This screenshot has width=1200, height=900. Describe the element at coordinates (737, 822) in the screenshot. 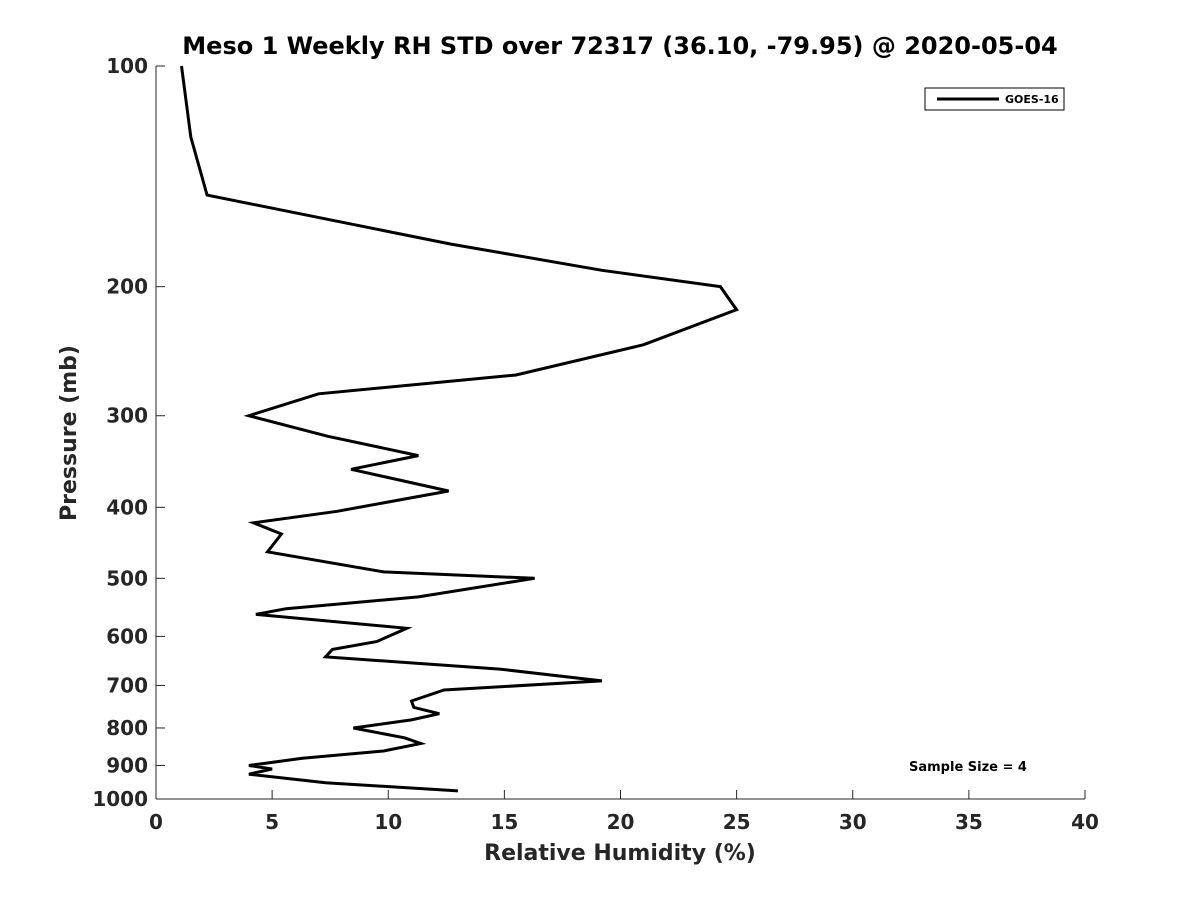

I see `x-tick-label: 25` at that location.